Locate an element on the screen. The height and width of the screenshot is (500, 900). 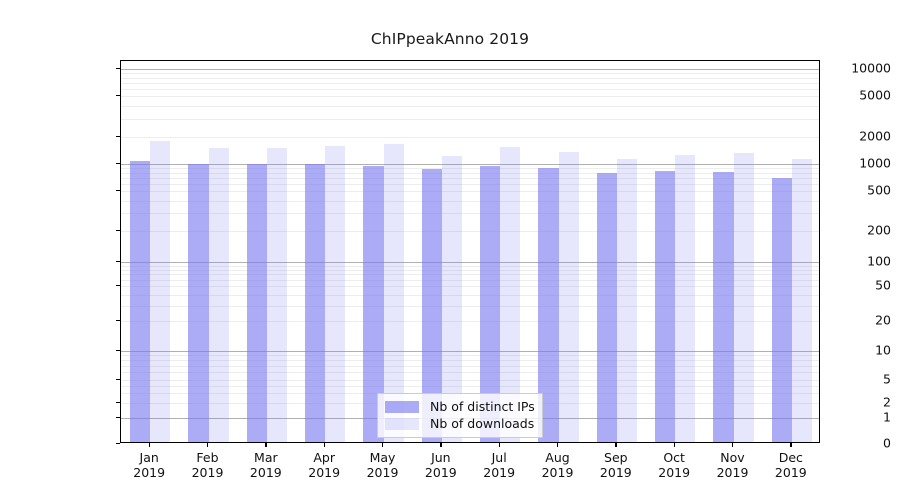
x-tick-label: Jan 2019 is located at coordinates (149, 465).